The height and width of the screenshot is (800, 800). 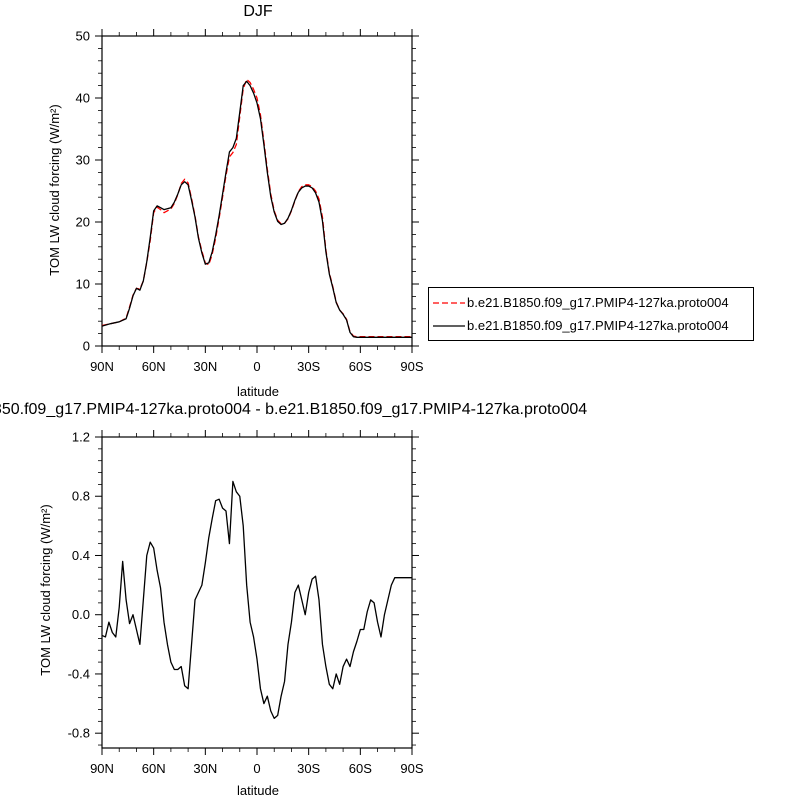 I want to click on xtick-label-top: 0, so click(x=256, y=366).